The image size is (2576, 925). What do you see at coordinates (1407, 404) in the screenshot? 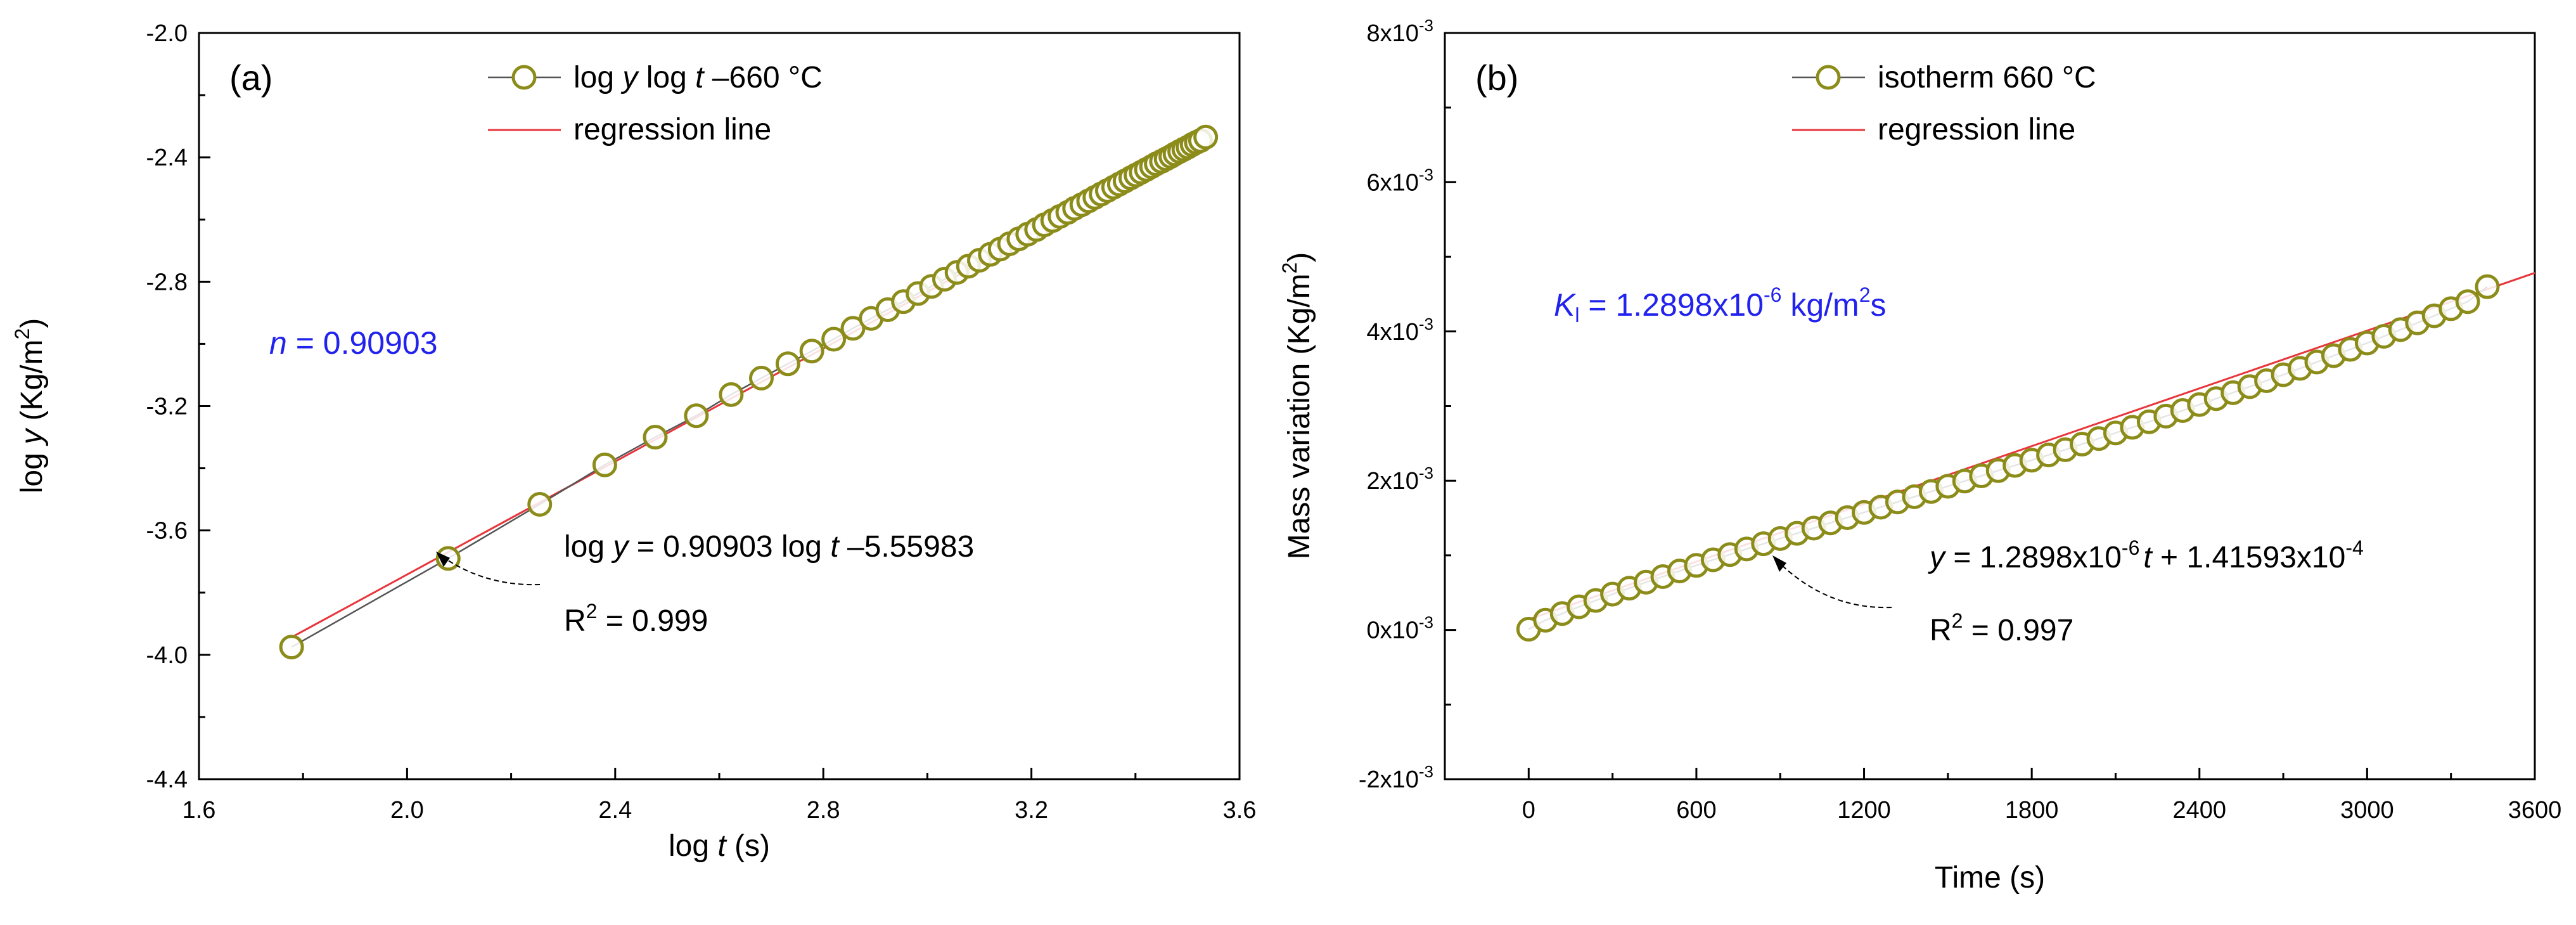
I see `panel-b-y-ticks: -2x10⁻³ 0x10⁻³ 2x10⁻³ 4x10⁻³ 6x10⁻³ 8x10⁻³` at bounding box center [1407, 404].